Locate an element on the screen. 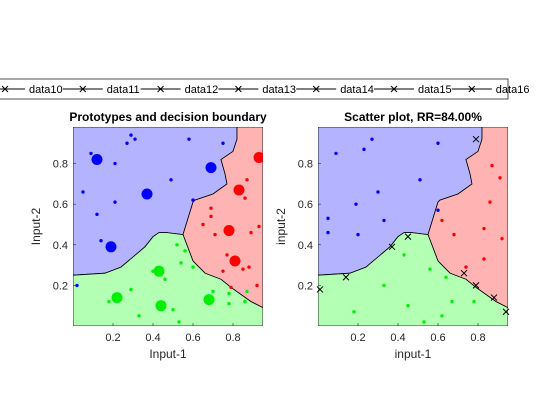  legend-label: data15 is located at coordinates (435, 90).